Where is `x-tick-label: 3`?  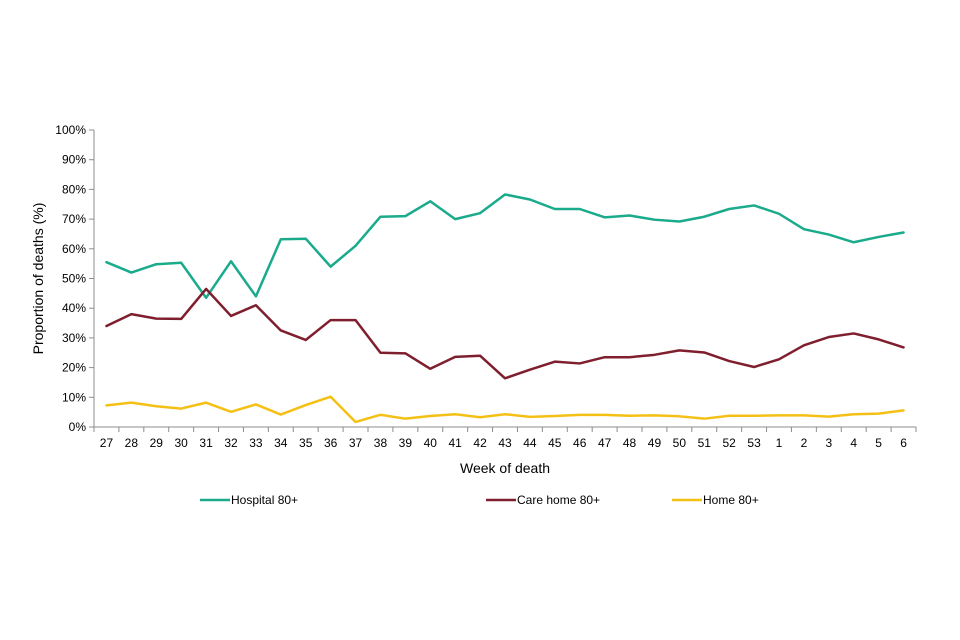 x-tick-label: 3 is located at coordinates (828, 443).